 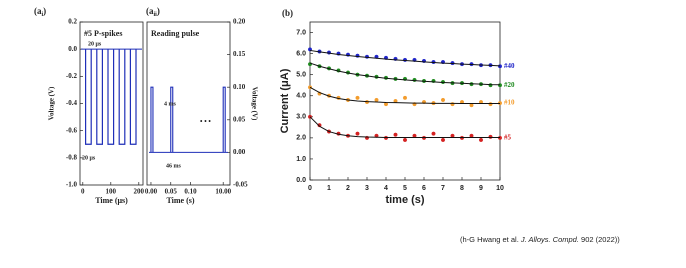 I want to click on panel-label: (b), so click(x=287, y=13).